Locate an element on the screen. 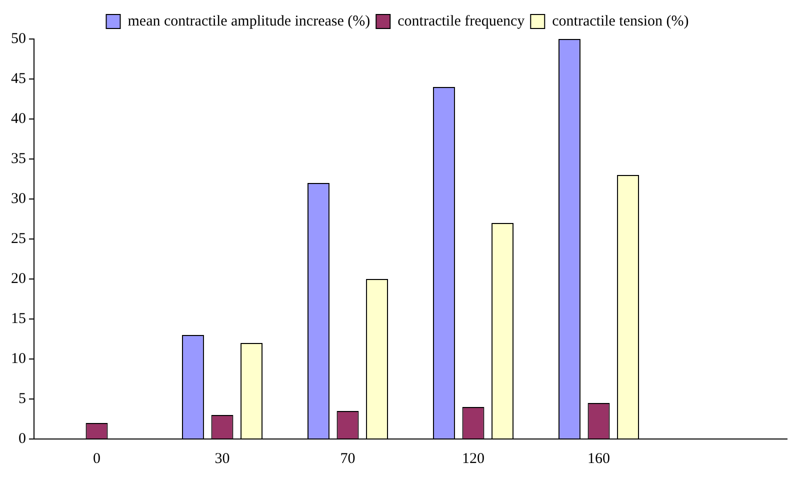 Image resolution: width=803 pixels, height=479 pixels. y-tick-label: 5 is located at coordinates (22, 398).